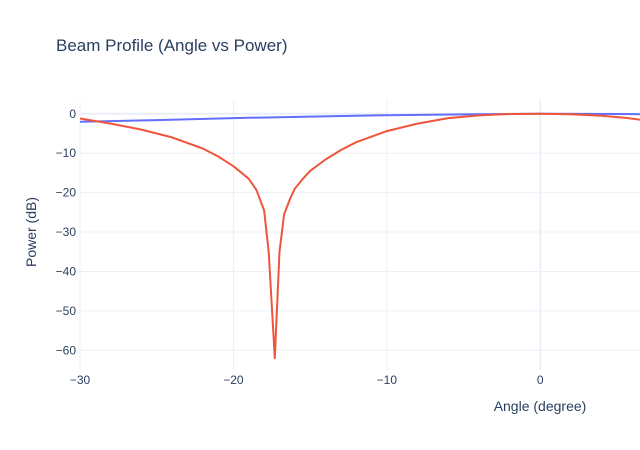 The height and width of the screenshot is (450, 640). What do you see at coordinates (171, 45) in the screenshot?
I see `chart-title: Beam Profile (Angle vs Power)` at bounding box center [171, 45].